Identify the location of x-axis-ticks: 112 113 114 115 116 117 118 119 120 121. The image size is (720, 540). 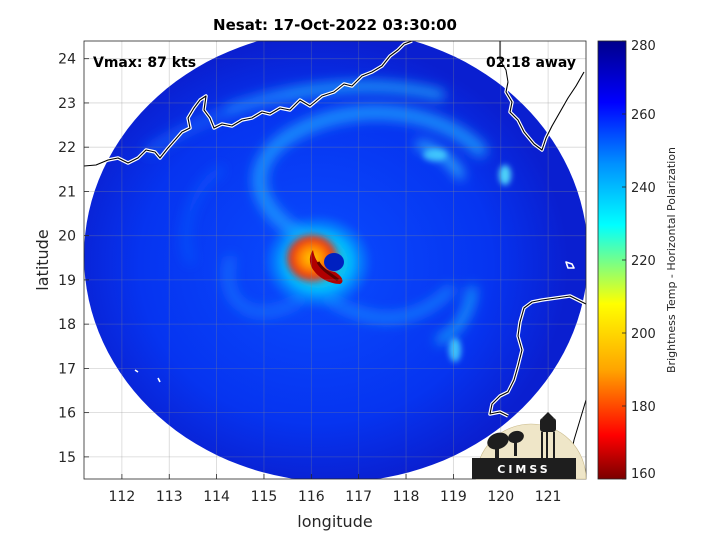
(335, 489).